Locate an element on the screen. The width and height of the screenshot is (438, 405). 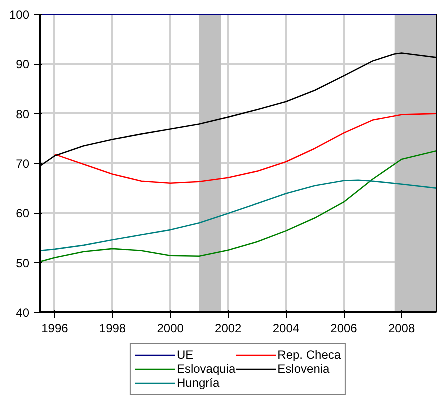
x-tick-label: 2004 is located at coordinates (286, 329).